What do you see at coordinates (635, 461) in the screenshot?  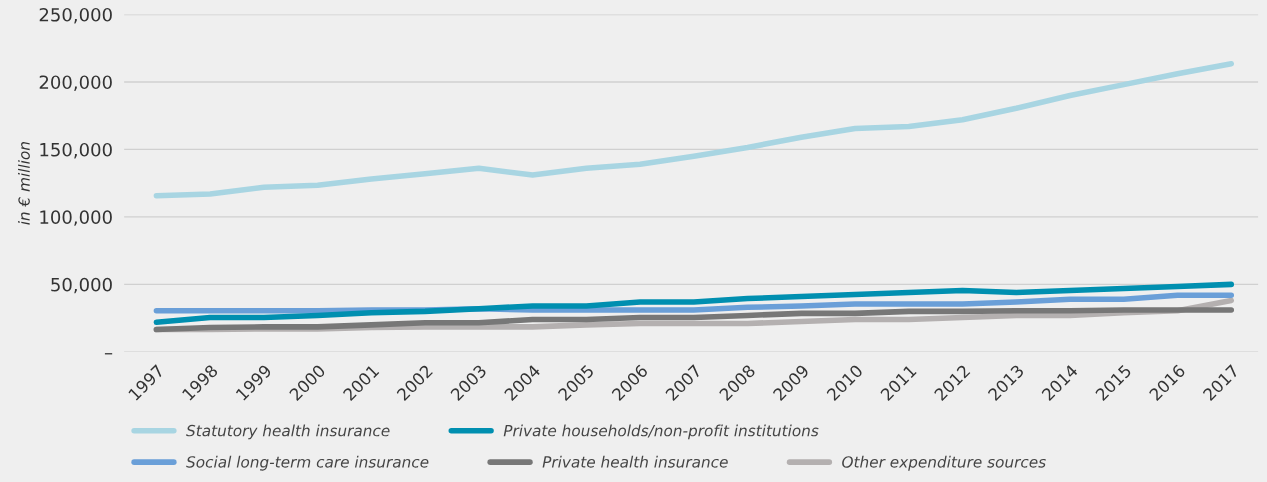 I see `legend-label: Private health insurance` at bounding box center [635, 461].